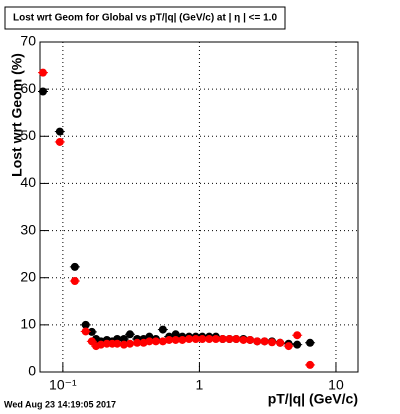 The height and width of the screenshot is (414, 400). What do you see at coordinates (28, 276) in the screenshot?
I see `y-tick-label: 20` at bounding box center [28, 276].